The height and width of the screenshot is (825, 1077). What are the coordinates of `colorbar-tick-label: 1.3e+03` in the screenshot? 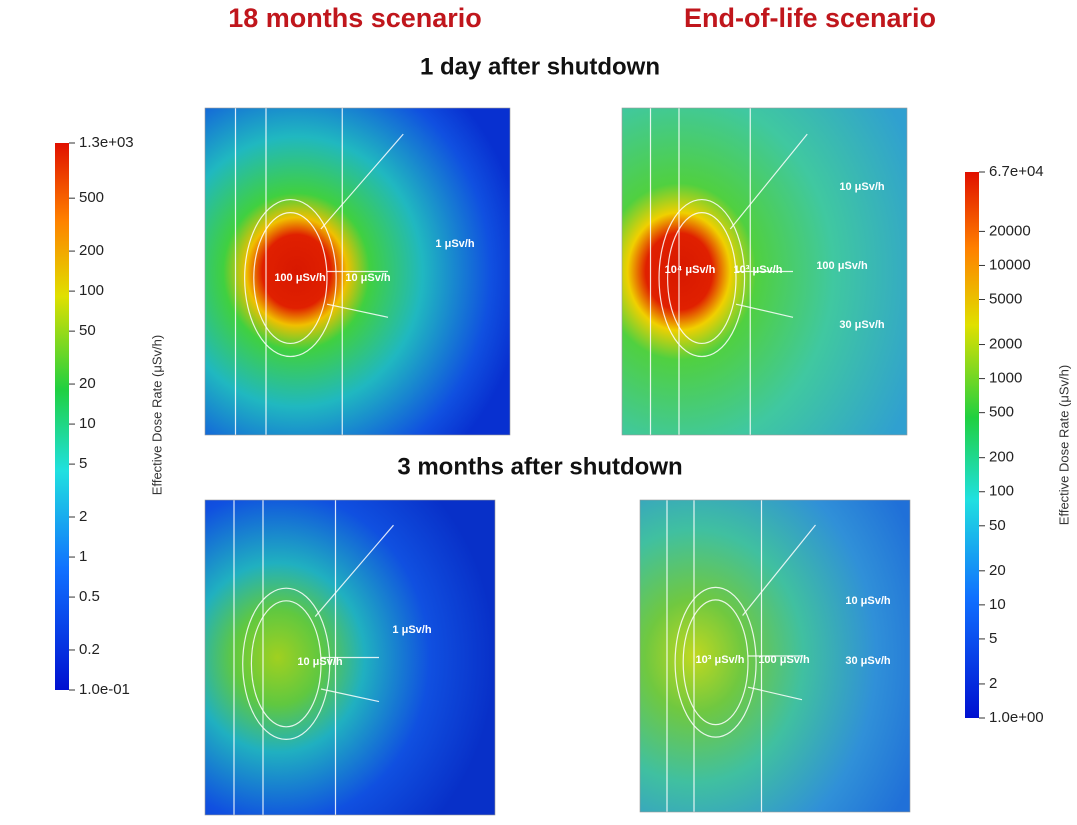 It's located at (106, 142).